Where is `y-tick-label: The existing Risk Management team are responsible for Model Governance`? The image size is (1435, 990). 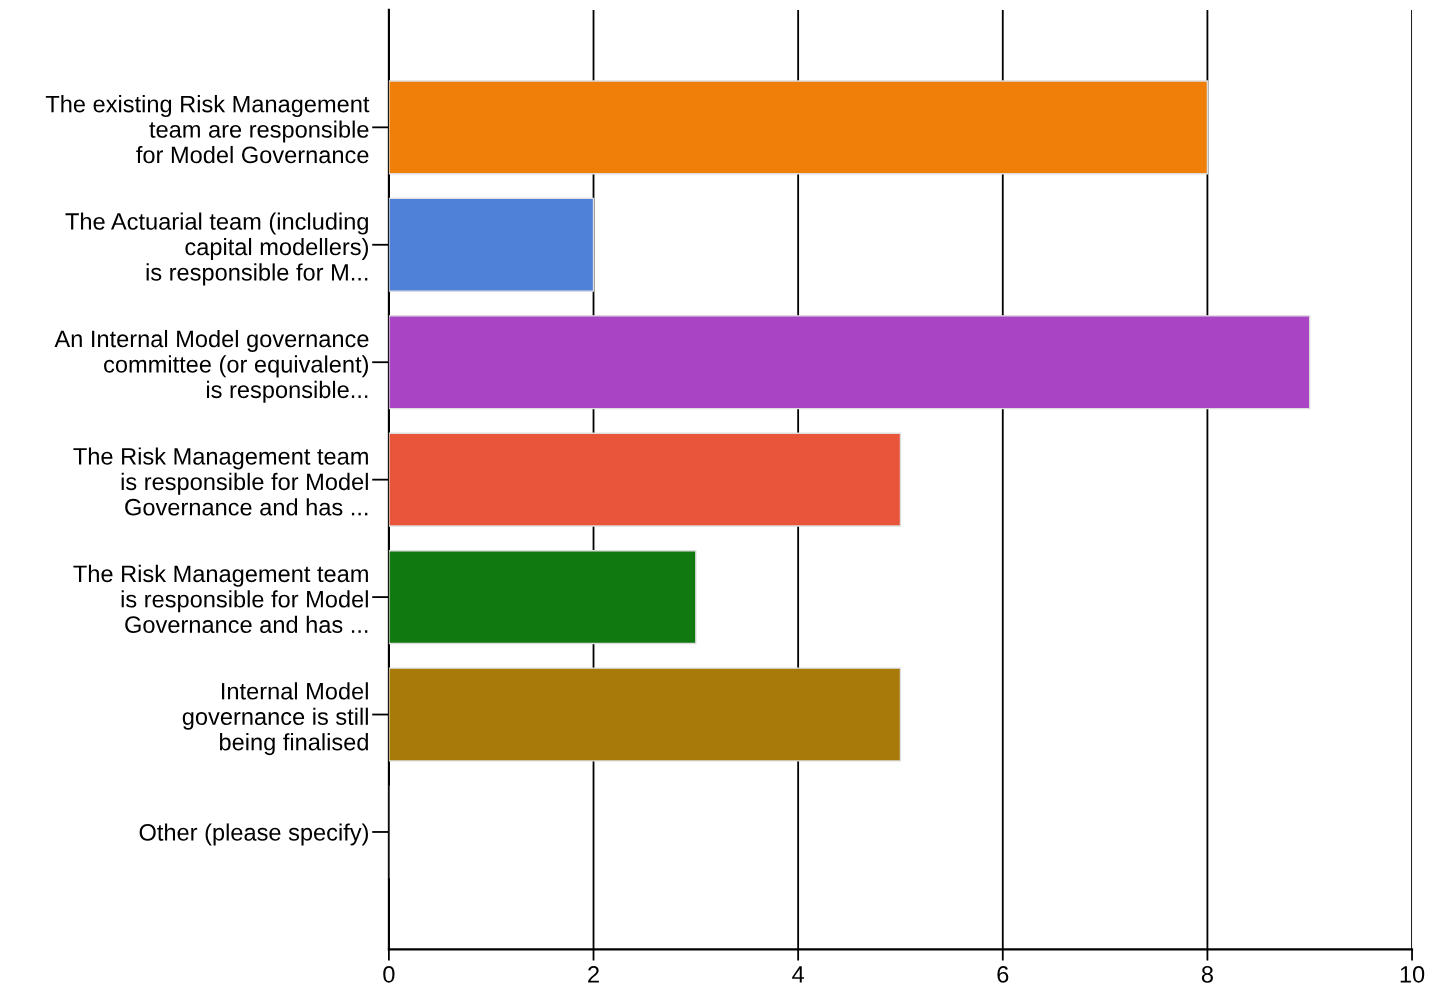 y-tick-label: The existing Risk Management team are responsible for Model Governance is located at coordinates (207, 129).